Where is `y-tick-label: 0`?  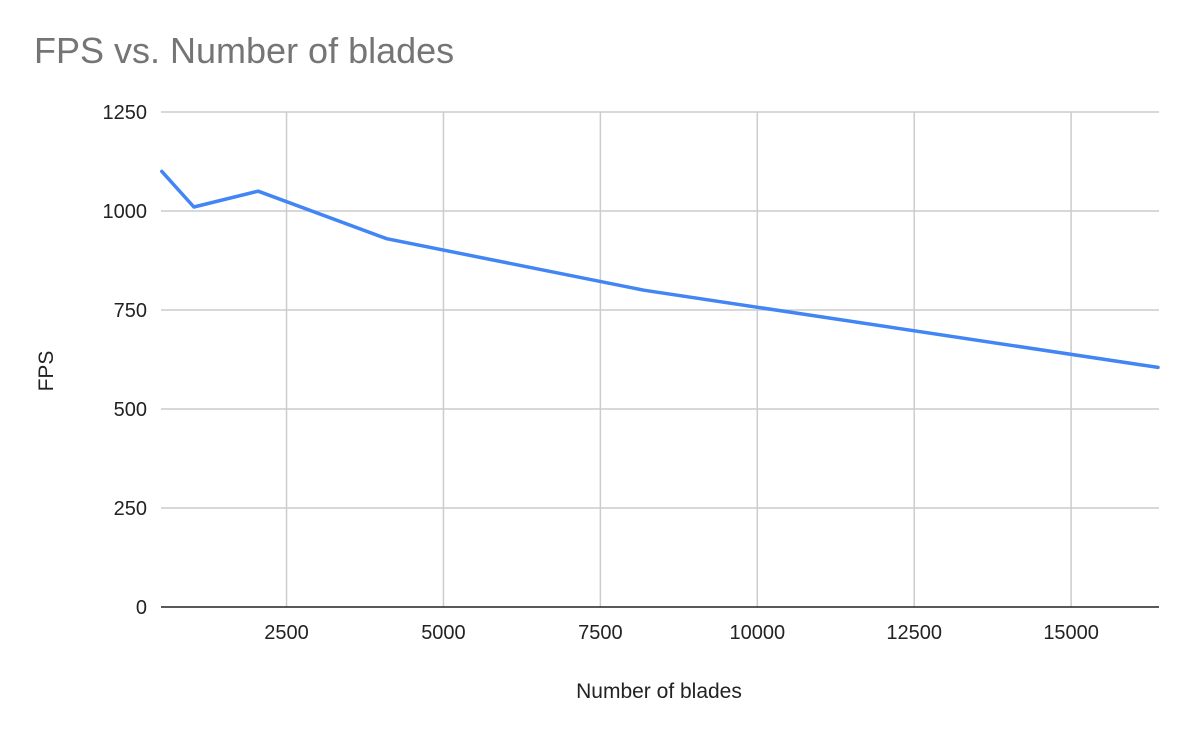 y-tick-label: 0 is located at coordinates (141, 608).